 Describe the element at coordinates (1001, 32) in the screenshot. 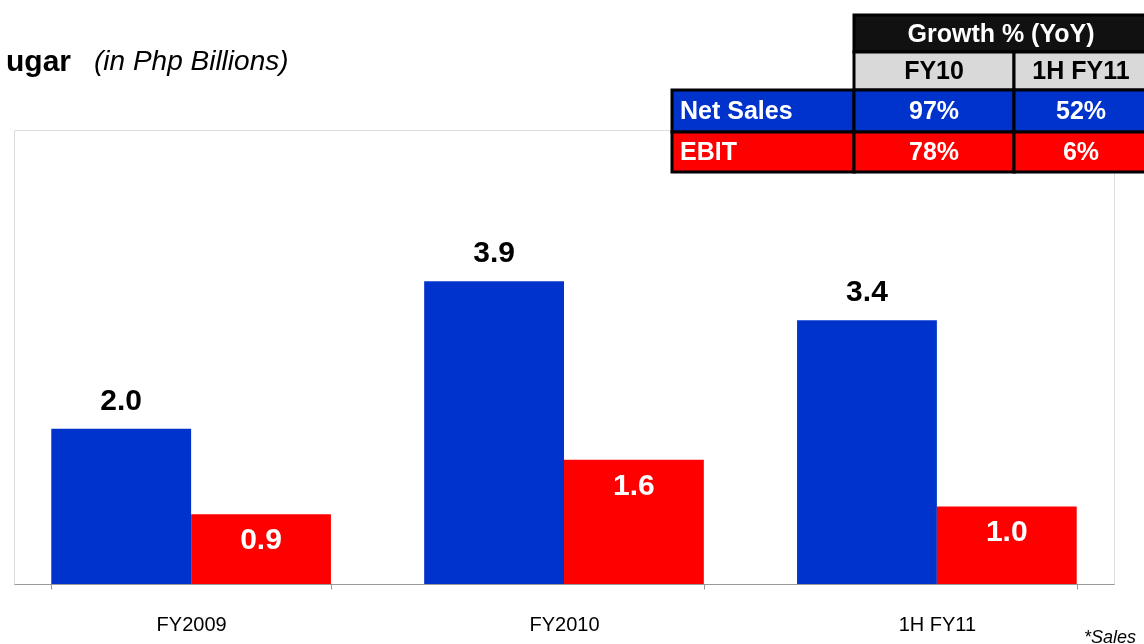

I see `text: Growth % (YoY)` at that location.